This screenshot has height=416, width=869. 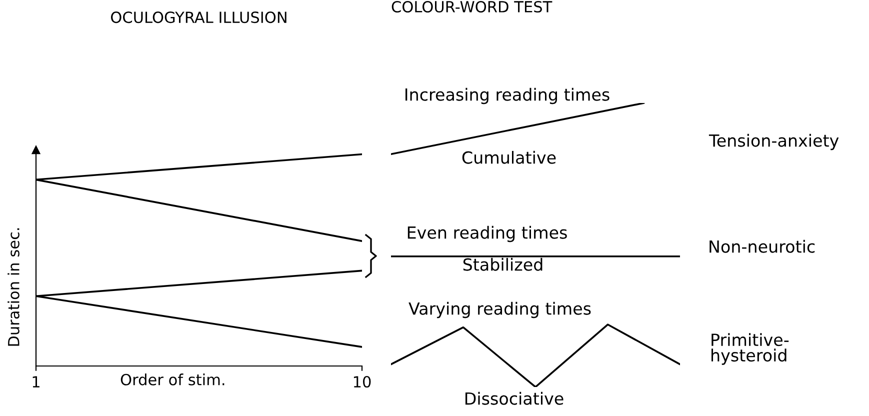 What do you see at coordinates (750, 349) in the screenshot?
I see `text: Primitive- hysteroid` at bounding box center [750, 349].